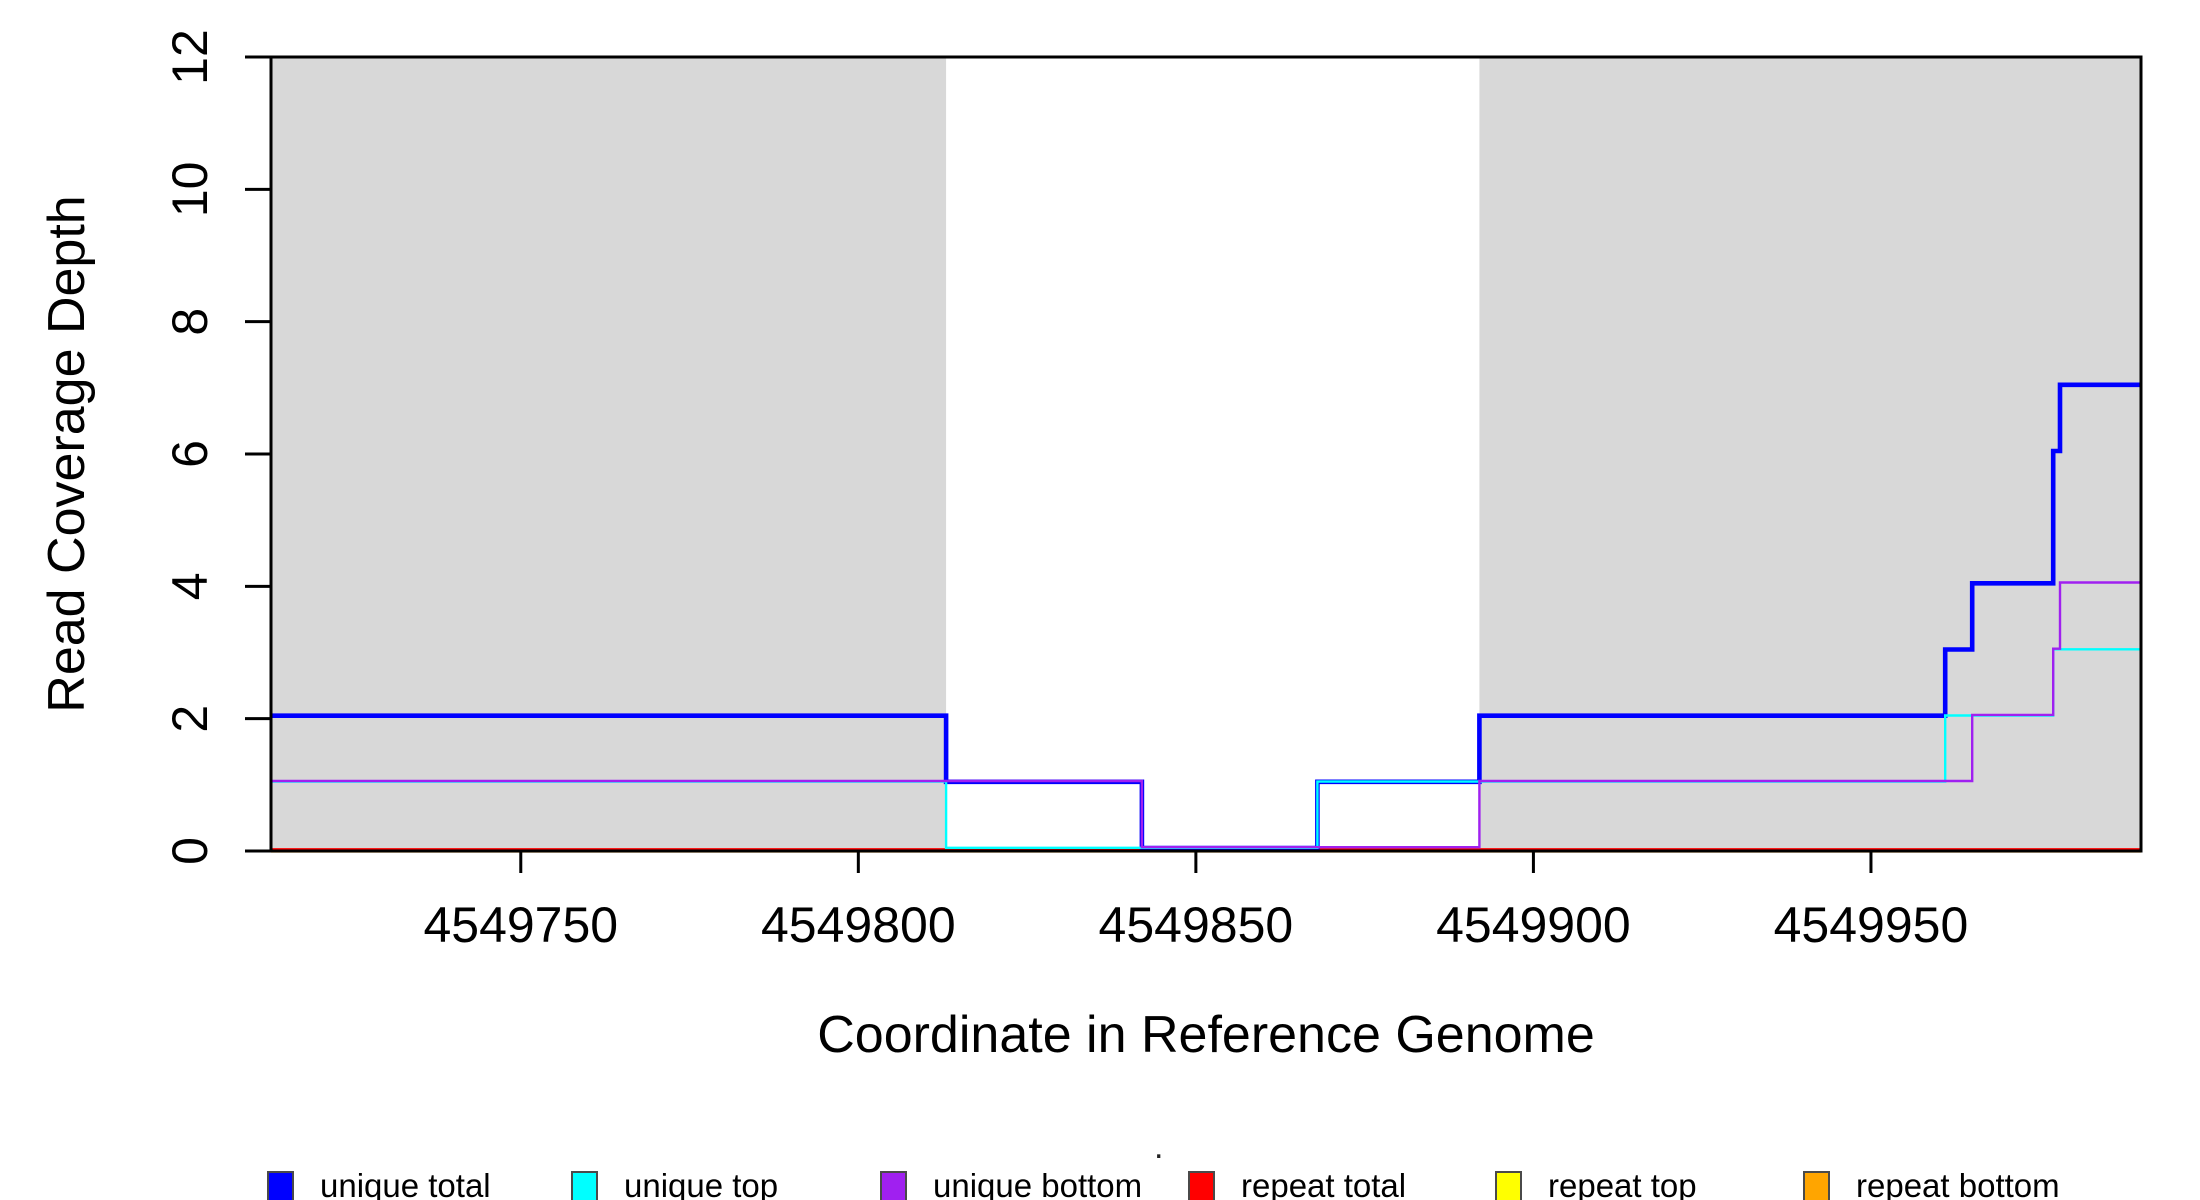  Describe the element at coordinates (1533, 925) in the screenshot. I see `x-tick-label-3: 4549900` at that location.